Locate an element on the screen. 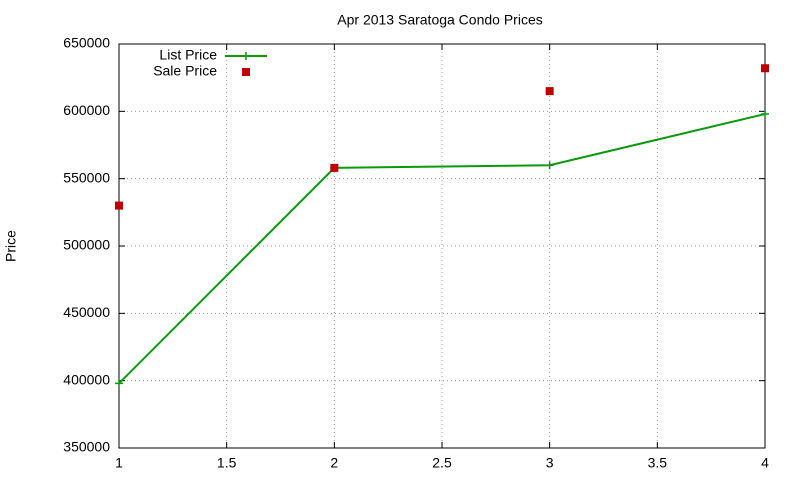 This screenshot has height=480, width=800. x-tick-label: 1.5 is located at coordinates (227, 463).